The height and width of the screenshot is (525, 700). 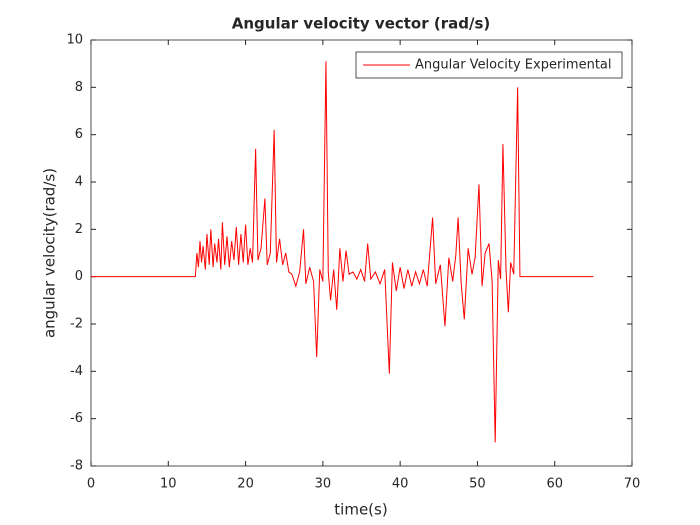 What do you see at coordinates (76, 371) in the screenshot?
I see `y-tick-label: -4` at bounding box center [76, 371].